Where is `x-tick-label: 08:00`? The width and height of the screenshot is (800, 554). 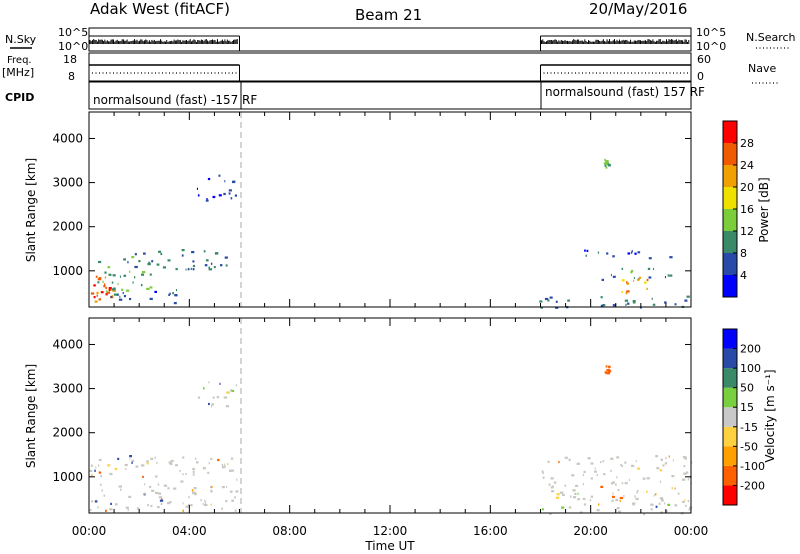 x-tick-label: 08:00 is located at coordinates (289, 531).